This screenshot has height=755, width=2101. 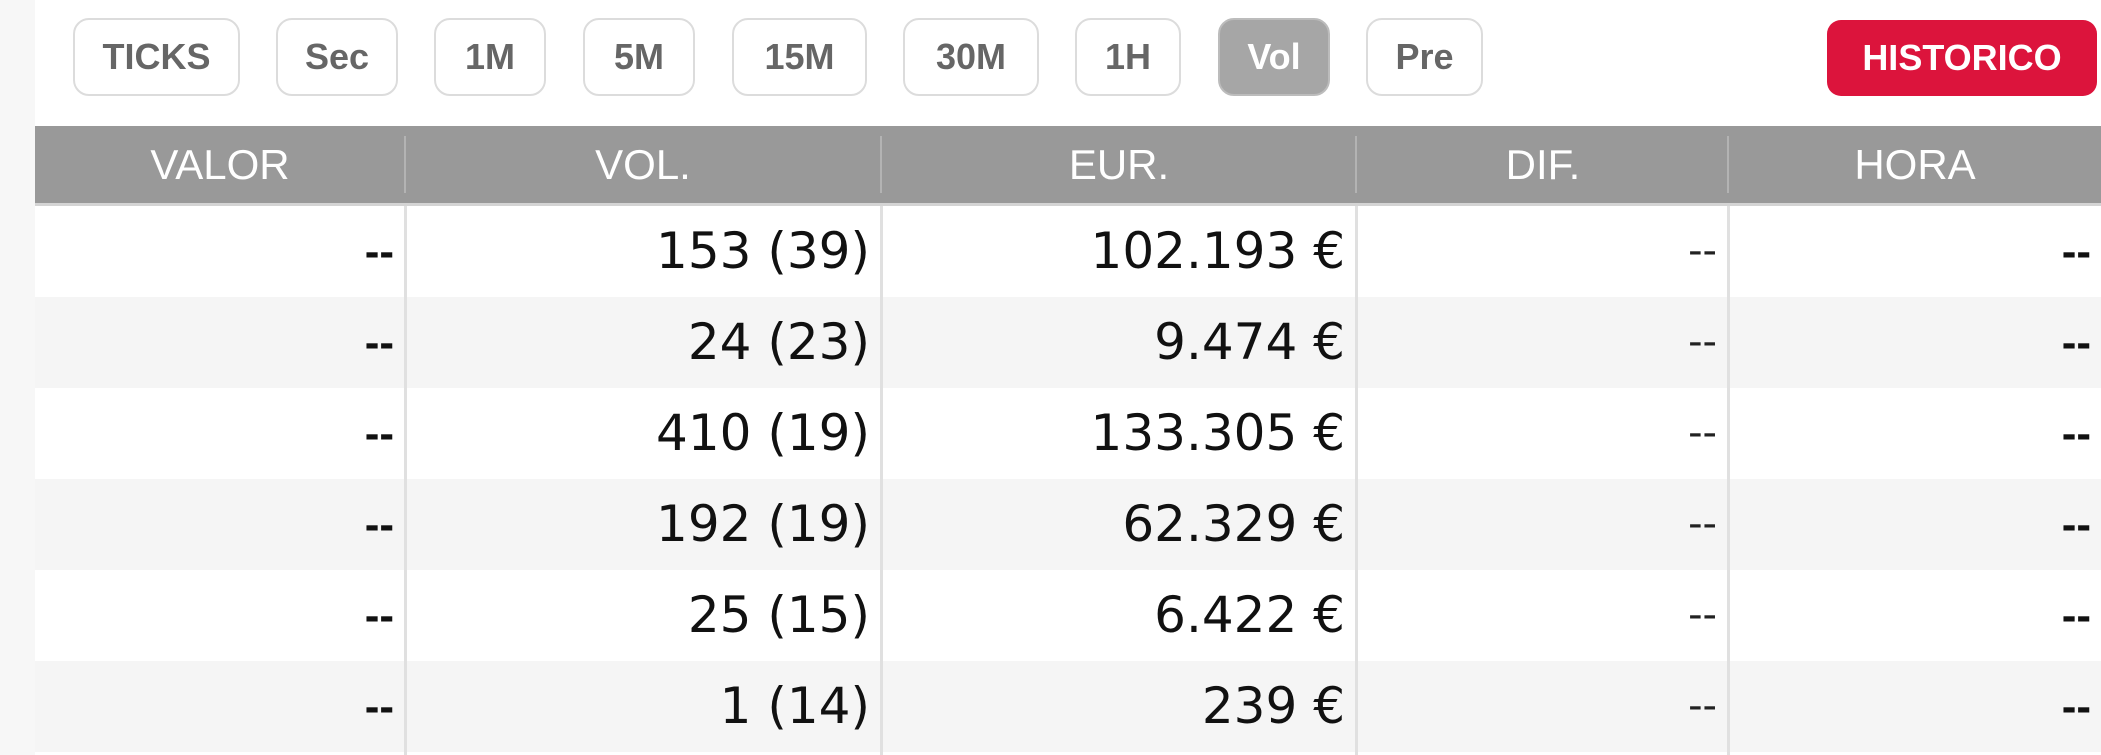 What do you see at coordinates (1249, 615) in the screenshot?
I see `cell-eur: 6.422 €` at bounding box center [1249, 615].